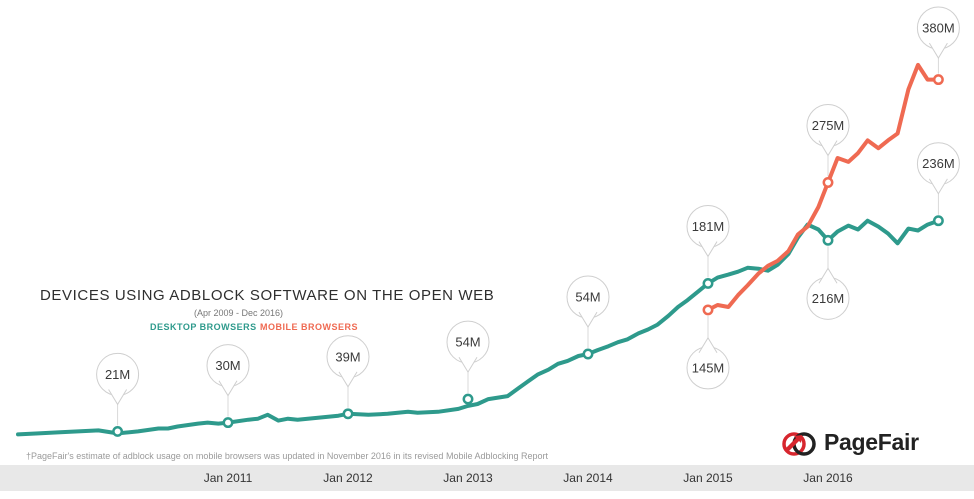  What do you see at coordinates (348, 478) in the screenshot?
I see `x-tick-label: Jan 2012` at bounding box center [348, 478].